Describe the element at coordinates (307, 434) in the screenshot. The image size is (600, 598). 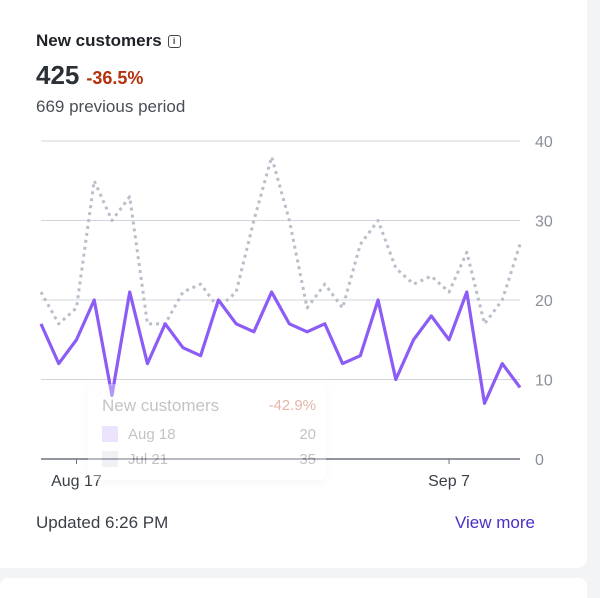
I see `tooltip-row-value: 20` at that location.